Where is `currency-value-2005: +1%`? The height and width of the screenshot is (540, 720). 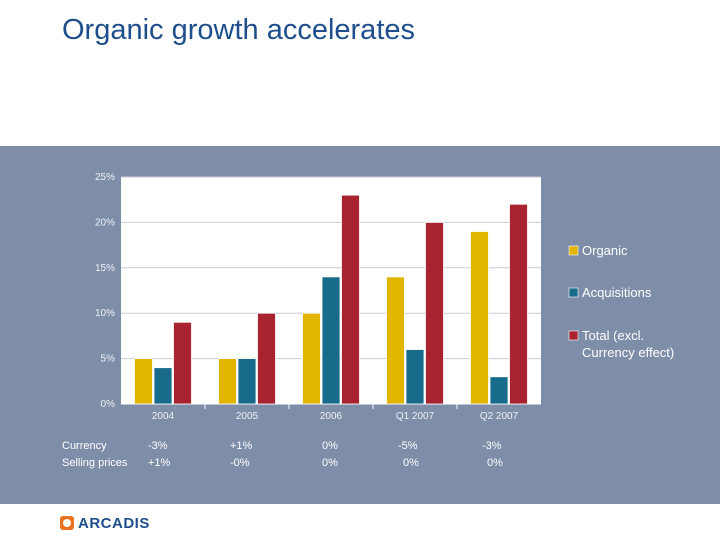
currency-value-2005: +1% is located at coordinates (241, 446).